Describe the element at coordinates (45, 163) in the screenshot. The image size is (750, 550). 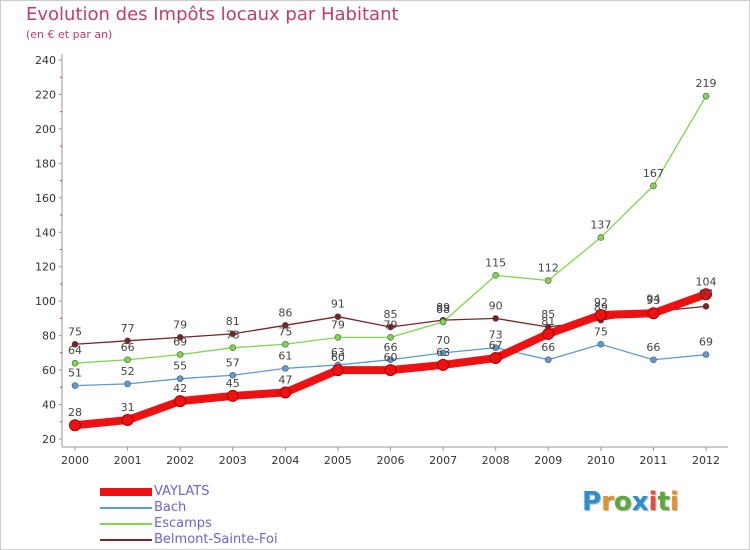
I see `y-tick-label: 180` at that location.